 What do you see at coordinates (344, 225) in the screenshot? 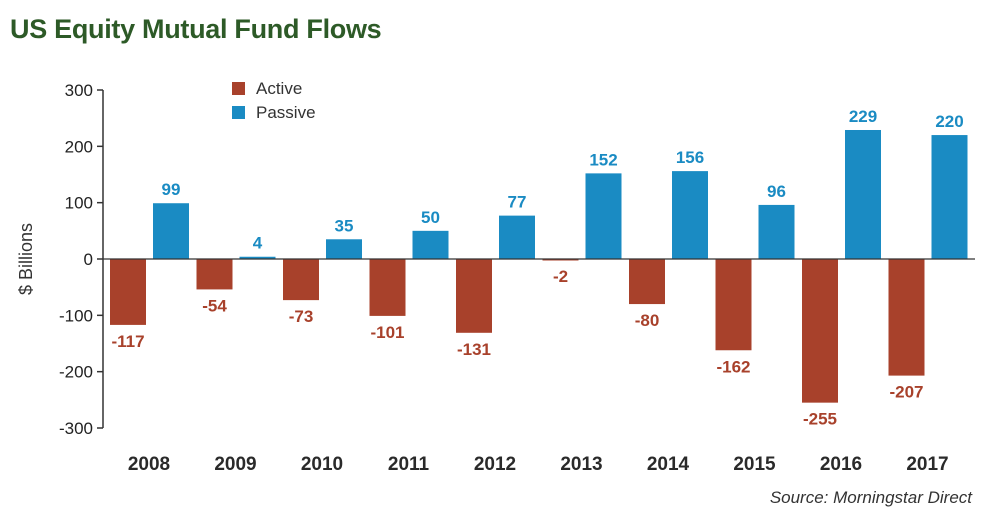
I see `data-label-passive-2010: 35` at bounding box center [344, 225].